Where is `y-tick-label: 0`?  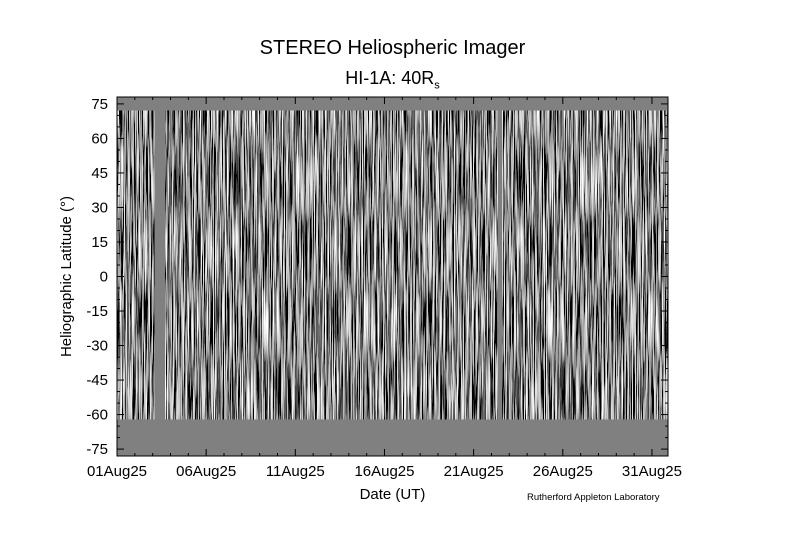 y-tick-label: 0 is located at coordinates (104, 277).